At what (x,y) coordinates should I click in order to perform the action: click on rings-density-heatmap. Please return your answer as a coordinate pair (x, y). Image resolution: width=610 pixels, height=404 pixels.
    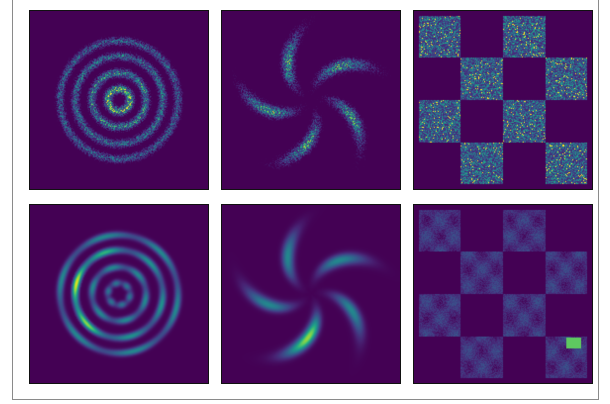
    Looking at the image, I should click on (119, 294).